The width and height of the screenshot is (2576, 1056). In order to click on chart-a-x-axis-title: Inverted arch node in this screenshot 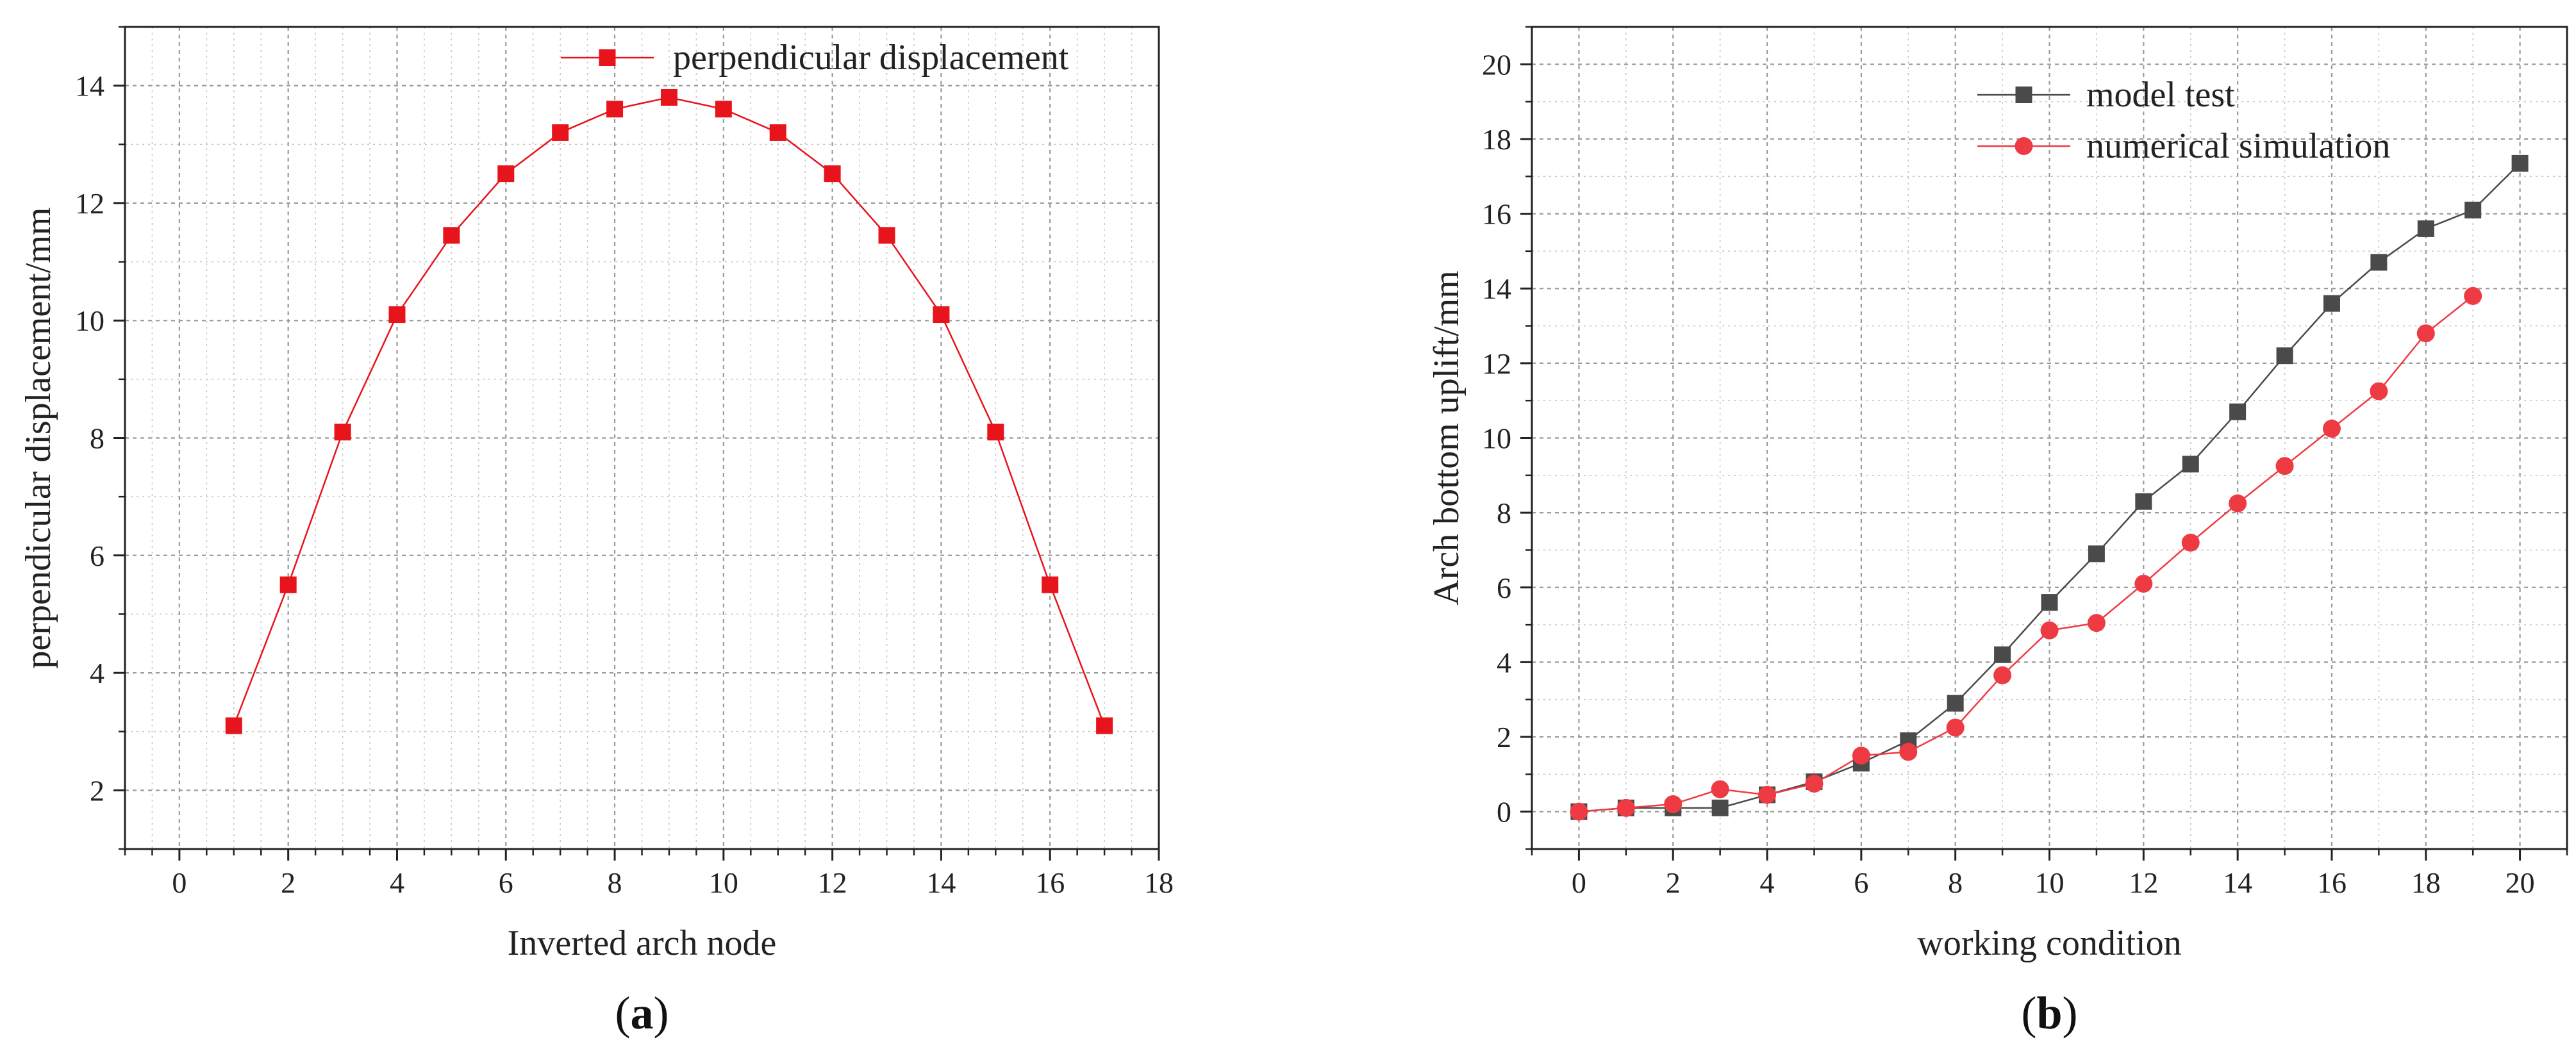, I will do `click(642, 943)`.